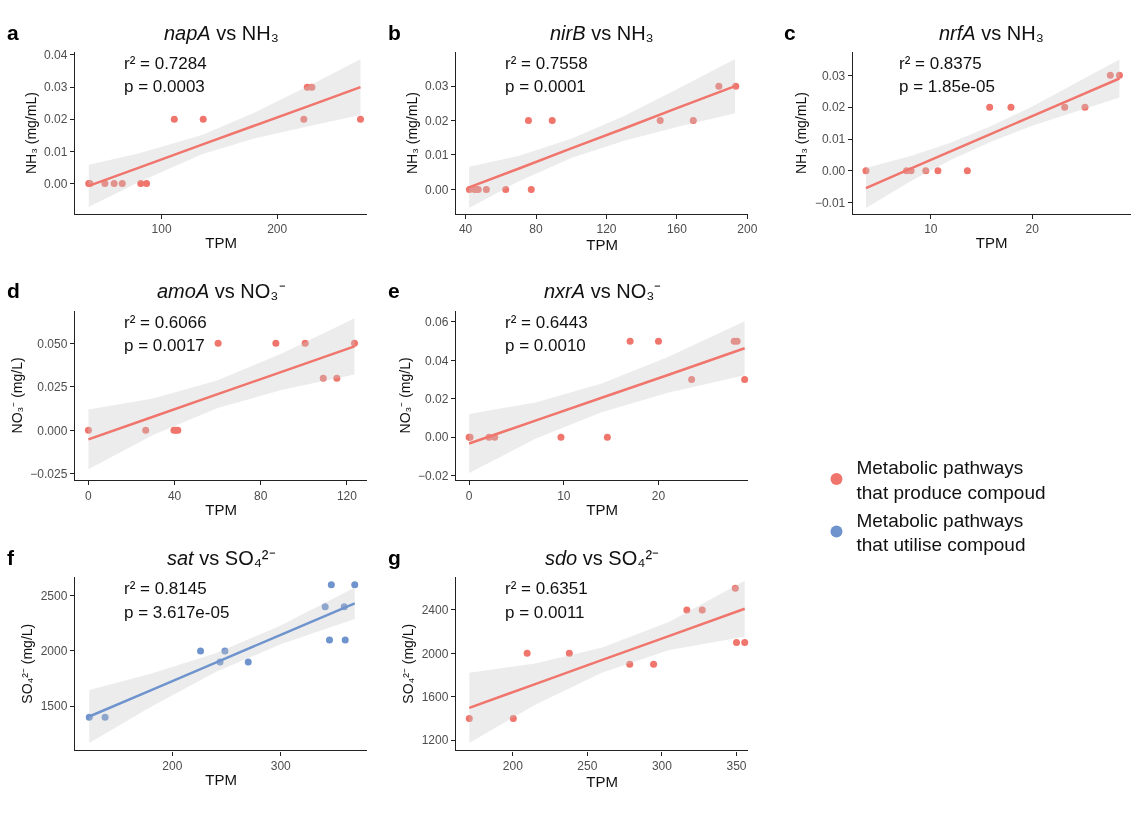 This screenshot has width=1143, height=814. Describe the element at coordinates (221, 558) in the screenshot. I see `chart-title: sat vs SO₄²⁻` at that location.